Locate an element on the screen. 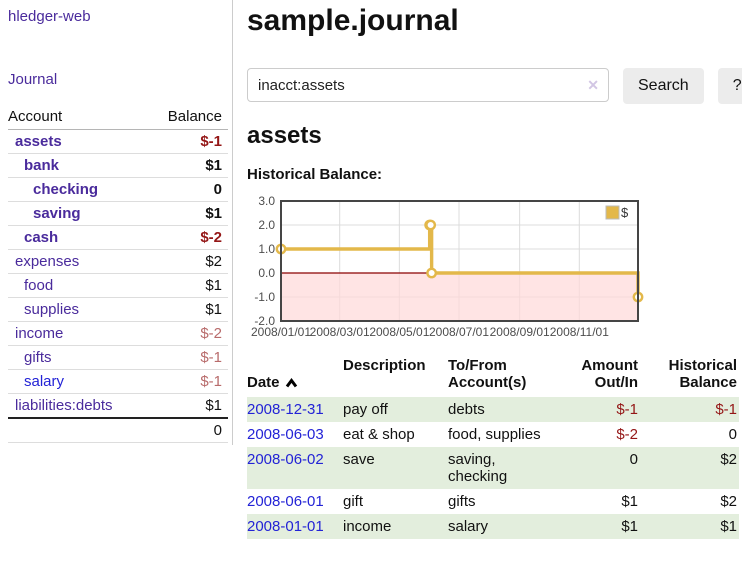 The image size is (742, 582). accounts-header-balance: Balance is located at coordinates (187, 117).